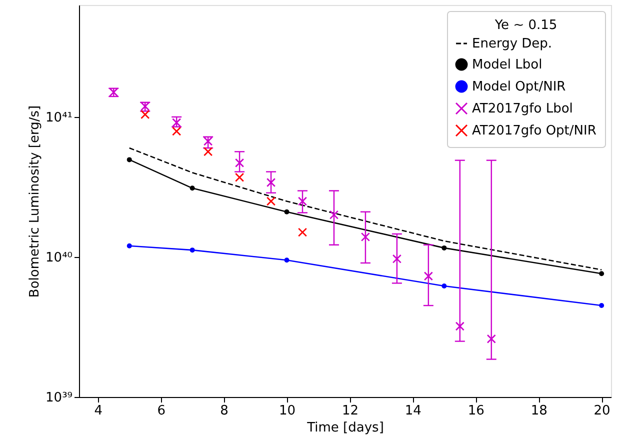  Describe the element at coordinates (602, 411) in the screenshot. I see `x-tick-label: 20` at that location.